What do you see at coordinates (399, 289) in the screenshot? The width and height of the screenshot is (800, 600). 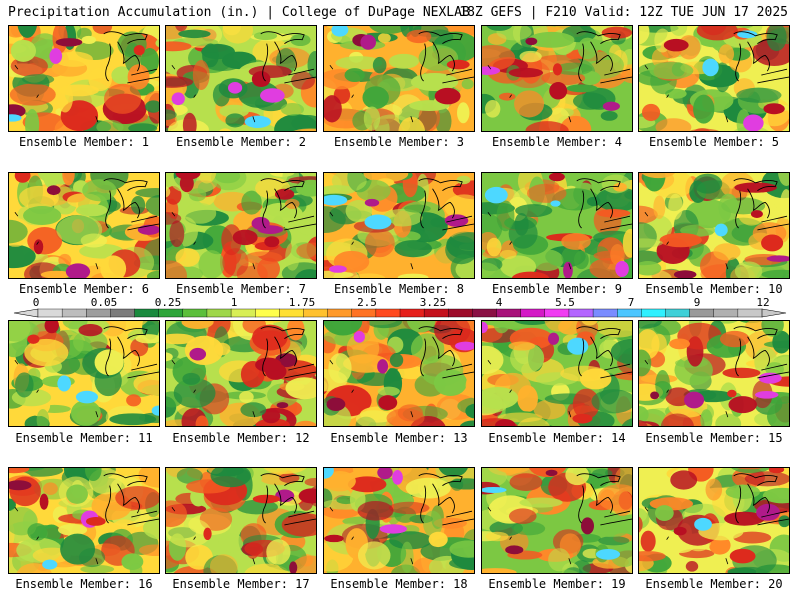 I see `ensemble-member-label: Ensemble Member: 8` at bounding box center [399, 289].